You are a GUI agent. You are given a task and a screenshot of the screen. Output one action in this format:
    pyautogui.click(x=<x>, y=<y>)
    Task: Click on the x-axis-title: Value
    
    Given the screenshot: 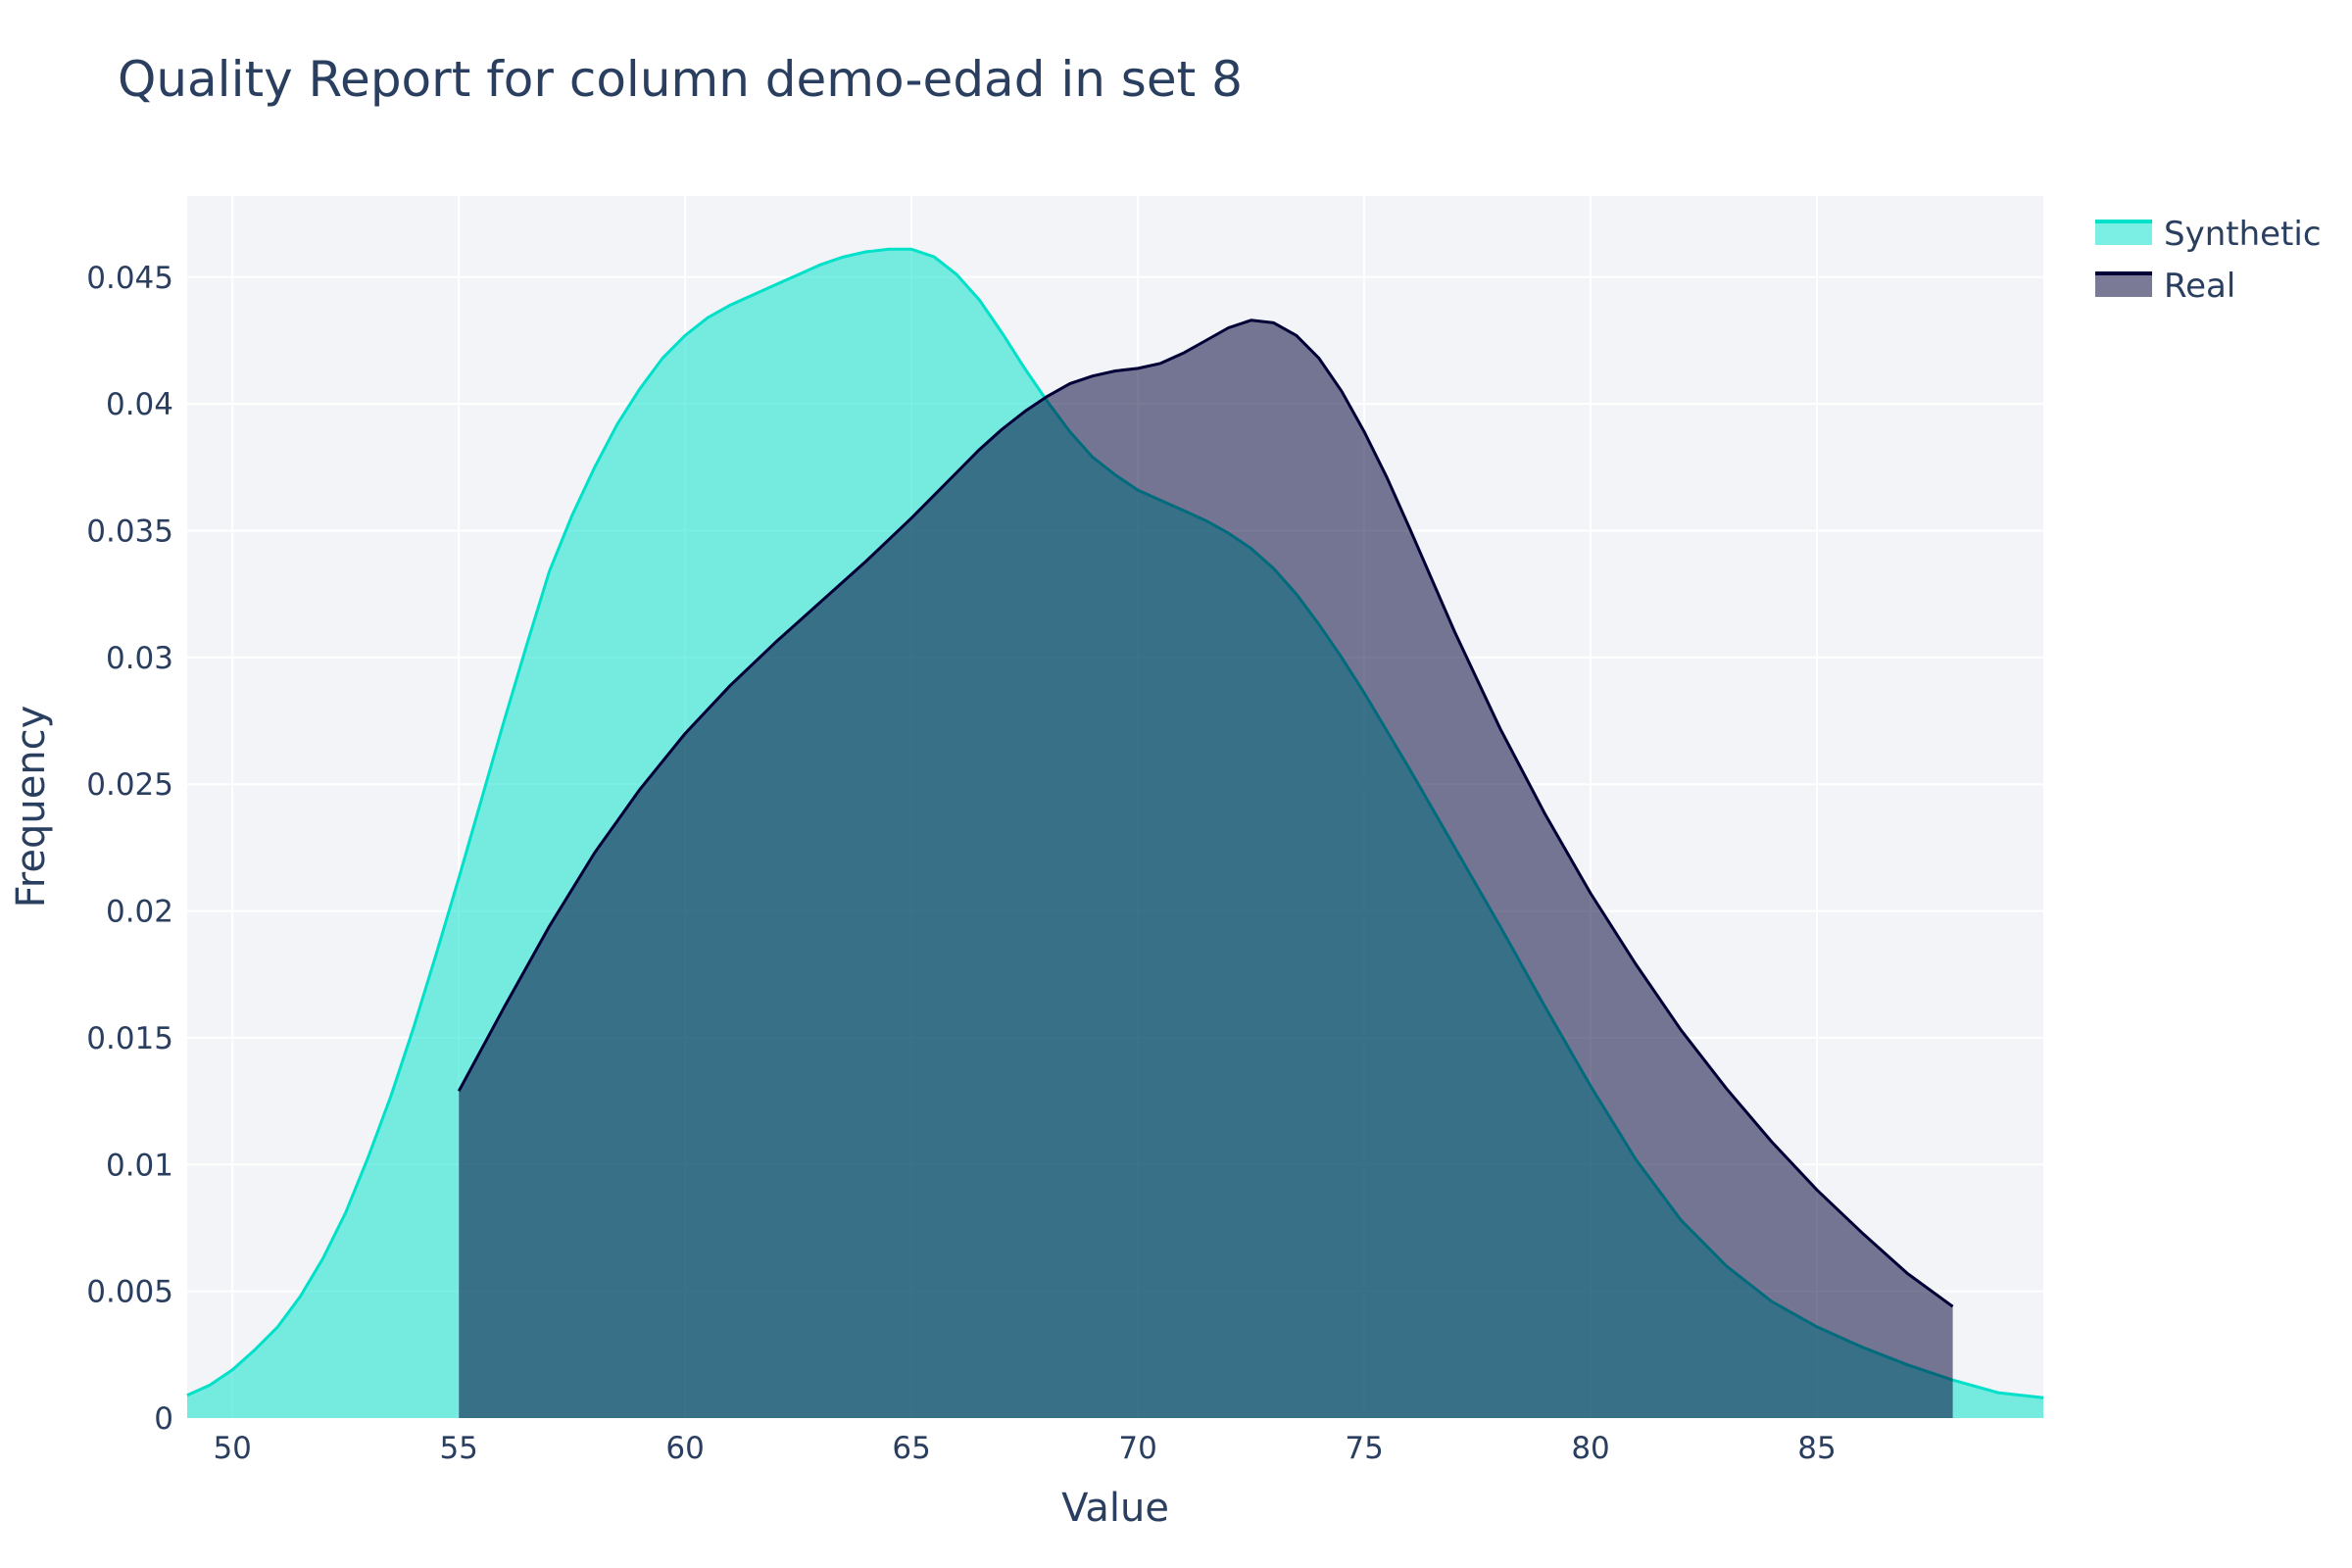 What is the action you would take?
    pyautogui.click(x=1115, y=1508)
    